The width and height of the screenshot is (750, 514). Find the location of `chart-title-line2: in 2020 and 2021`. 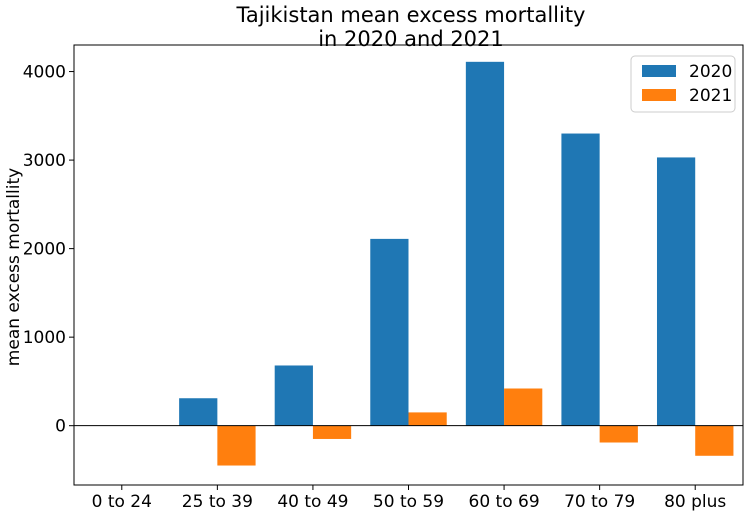

chart-title-line2: in 2020 and 2021 is located at coordinates (411, 39).